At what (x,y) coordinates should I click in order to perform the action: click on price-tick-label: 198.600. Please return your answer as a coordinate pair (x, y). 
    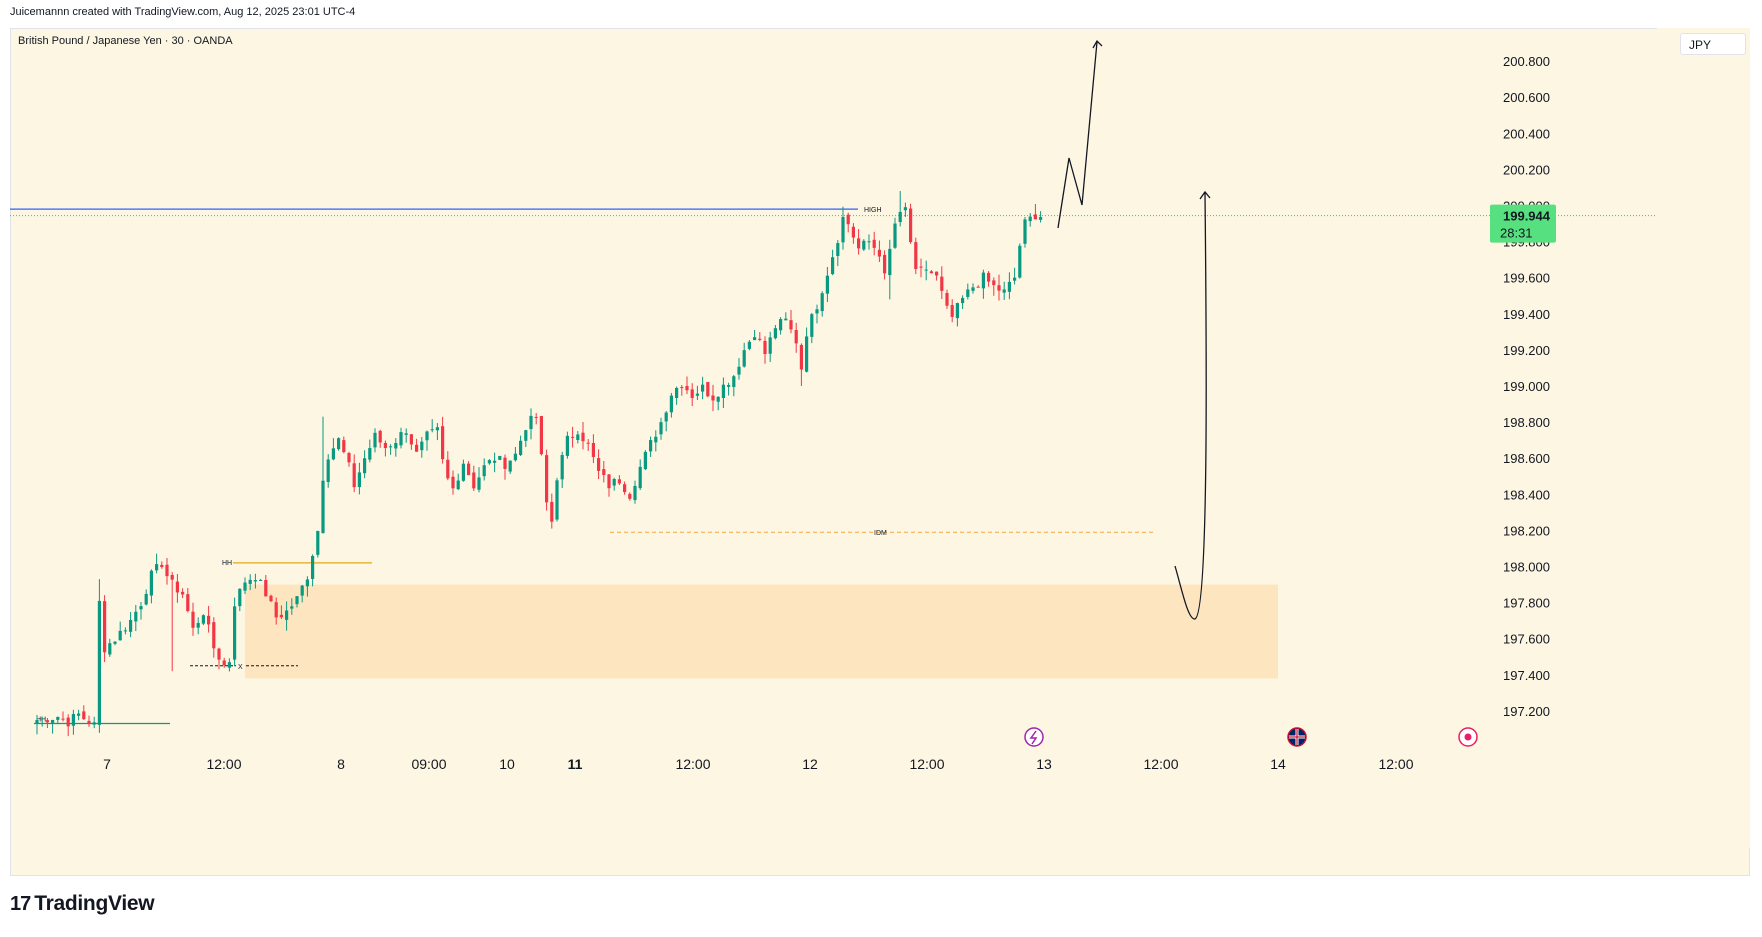
    Looking at the image, I should click on (1526, 458).